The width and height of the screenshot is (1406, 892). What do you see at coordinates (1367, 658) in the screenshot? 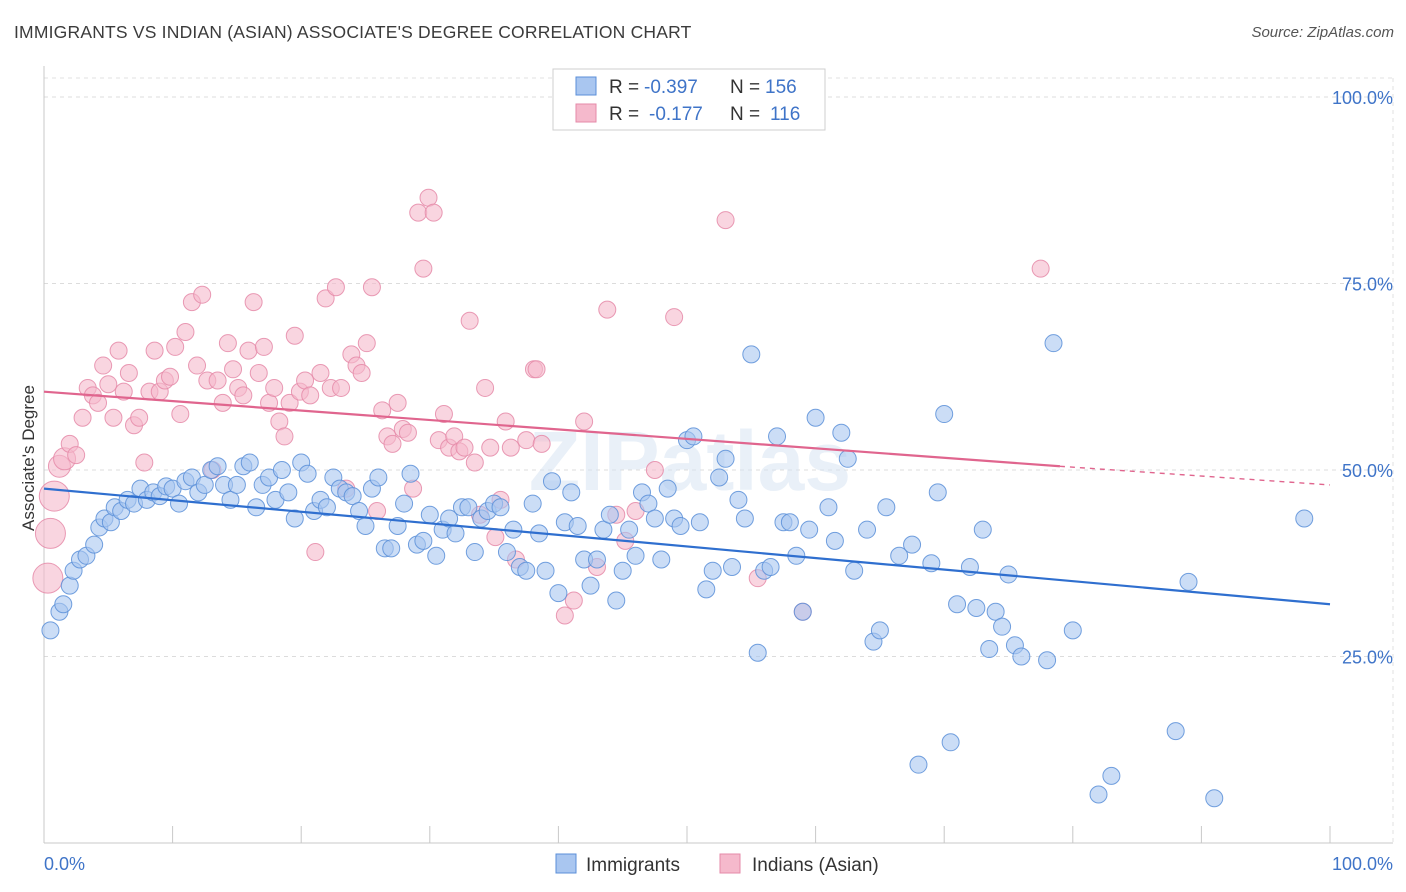
I see `y-tick-label-25: 25.0%` at bounding box center [1367, 658].